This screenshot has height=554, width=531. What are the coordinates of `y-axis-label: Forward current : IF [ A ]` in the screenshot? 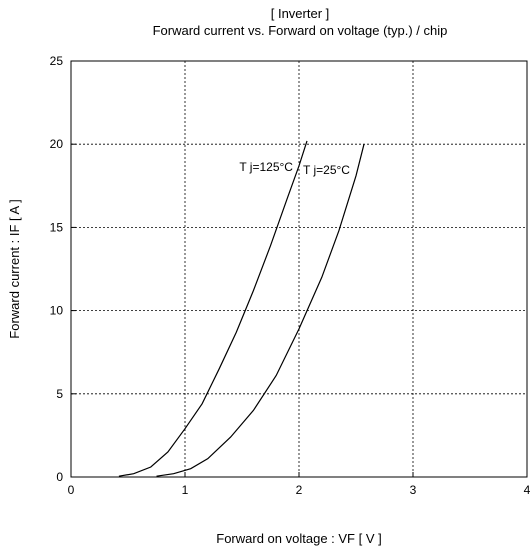 It's located at (14, 268).